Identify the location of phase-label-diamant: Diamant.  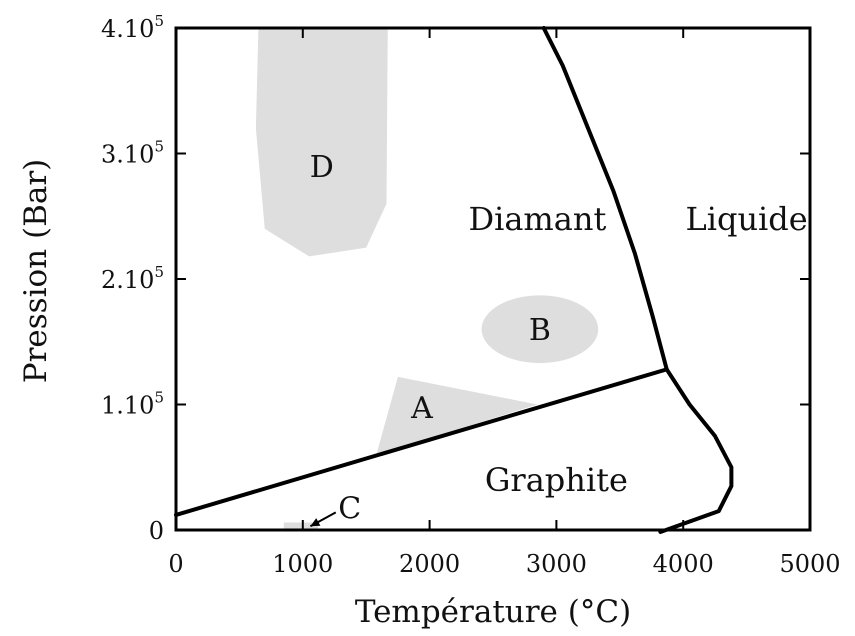
(537, 219).